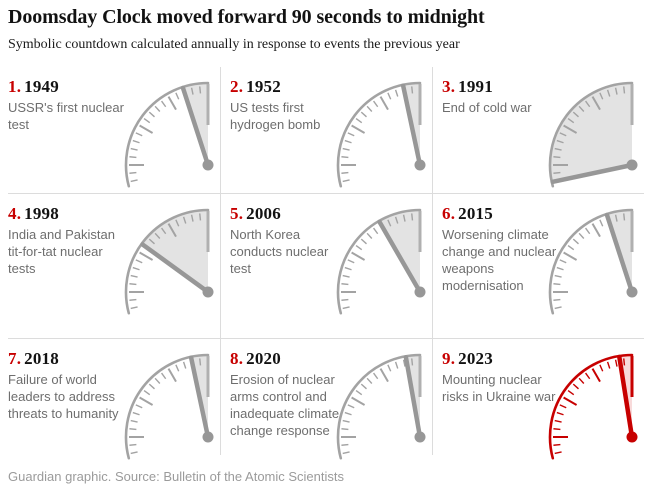 The width and height of the screenshot is (652, 494). Describe the element at coordinates (15, 87) in the screenshot. I see `clock-index: 1.` at that location.